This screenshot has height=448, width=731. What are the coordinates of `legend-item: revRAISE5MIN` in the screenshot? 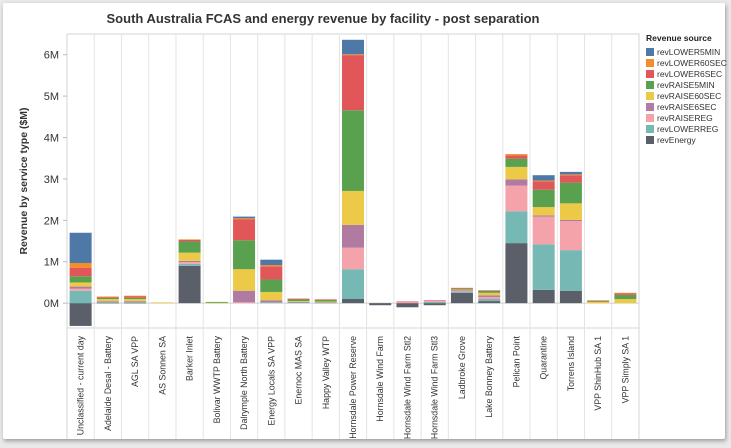 It's located at (685, 84).